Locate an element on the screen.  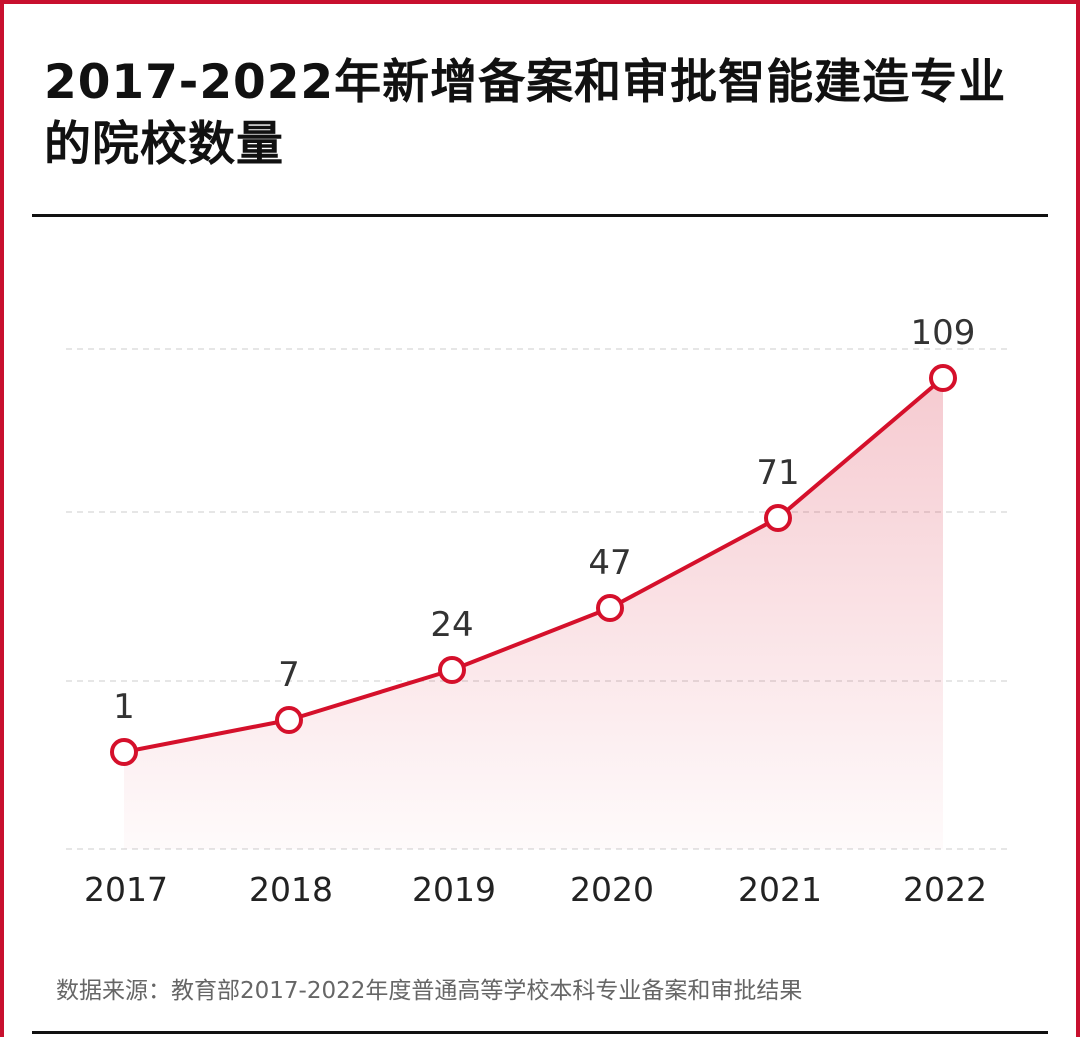
footer-divider is located at coordinates (540, 1032).